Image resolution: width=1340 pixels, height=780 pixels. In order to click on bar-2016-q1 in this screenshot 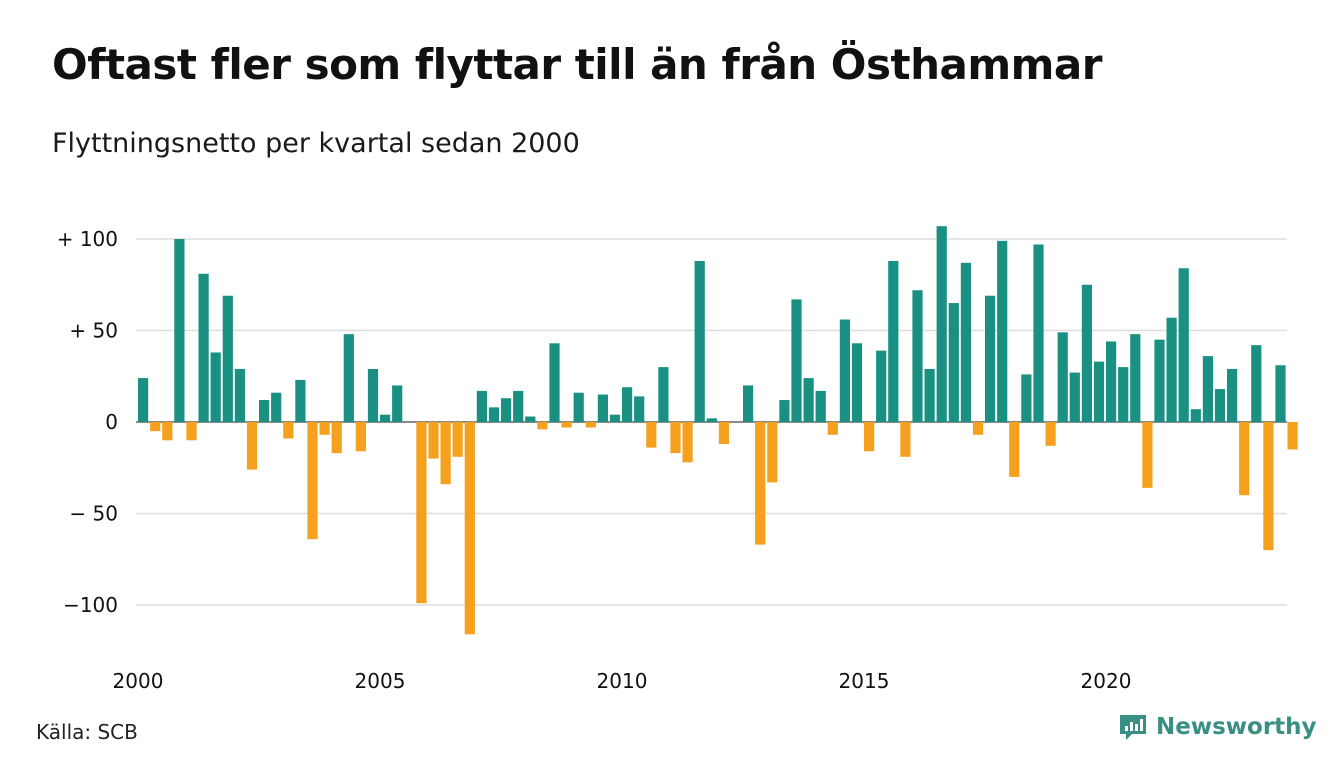, I will do `click(917, 356)`.